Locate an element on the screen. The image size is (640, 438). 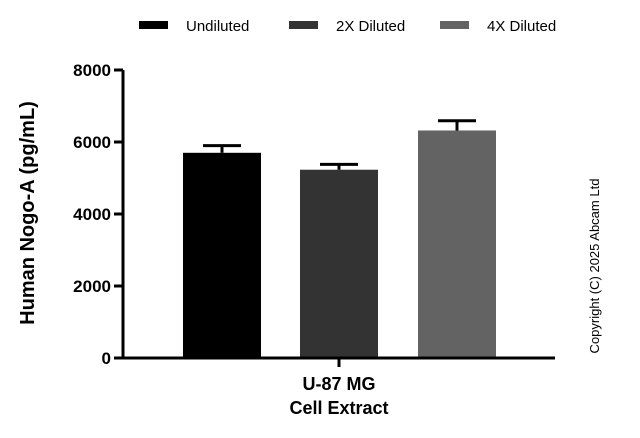
y-tick-label-3: 6000 is located at coordinates (92, 142).